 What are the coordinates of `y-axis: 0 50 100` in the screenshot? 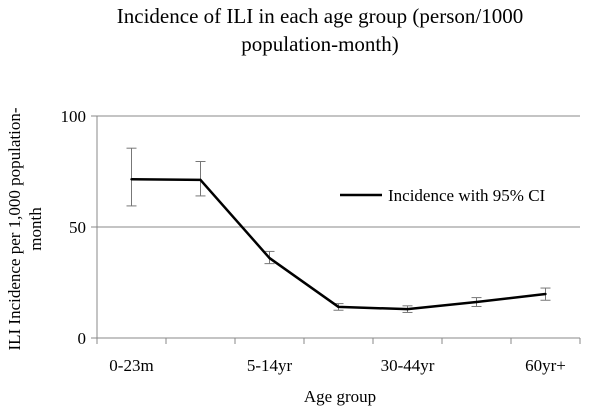 It's located at (79, 227).